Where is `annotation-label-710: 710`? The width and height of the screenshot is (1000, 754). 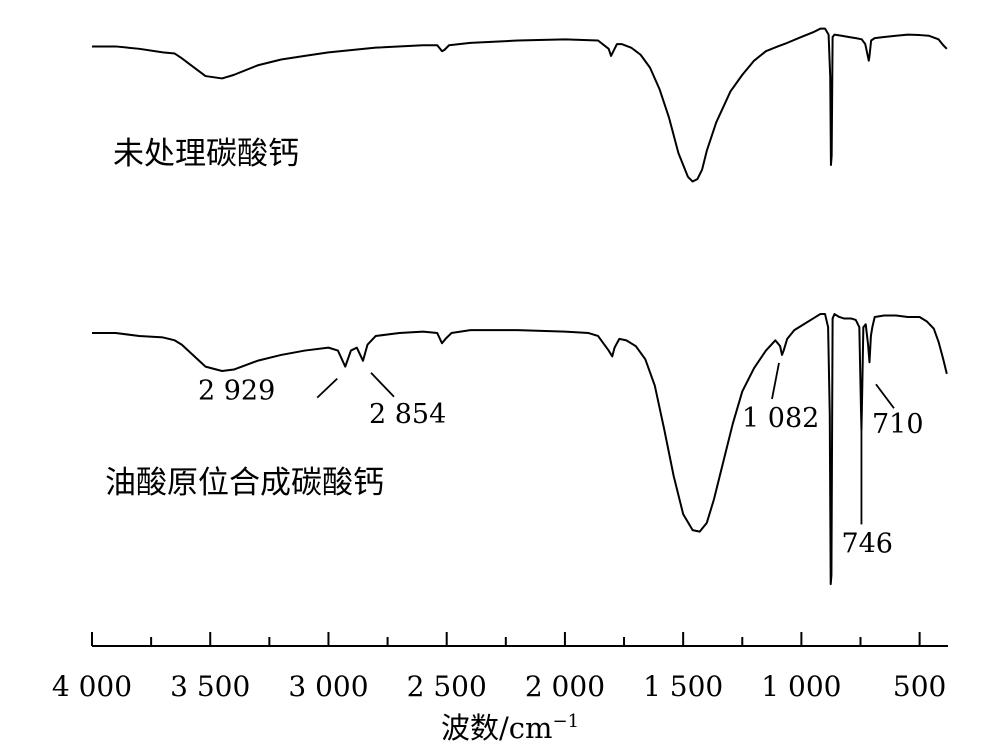
annotation-label-710: 710 is located at coordinates (898, 424).